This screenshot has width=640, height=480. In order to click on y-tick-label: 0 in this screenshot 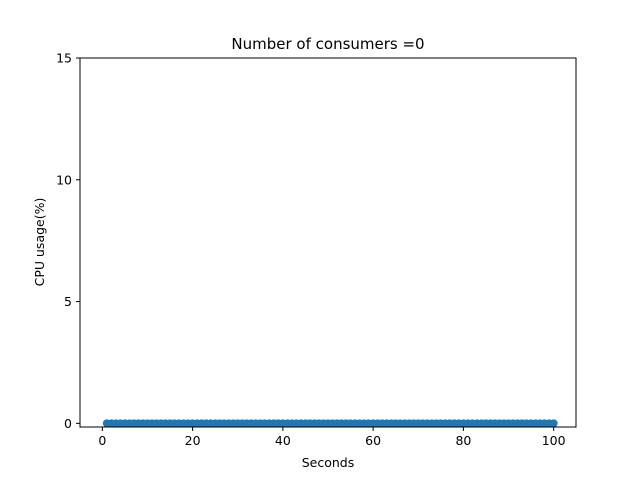, I will do `click(68, 423)`.